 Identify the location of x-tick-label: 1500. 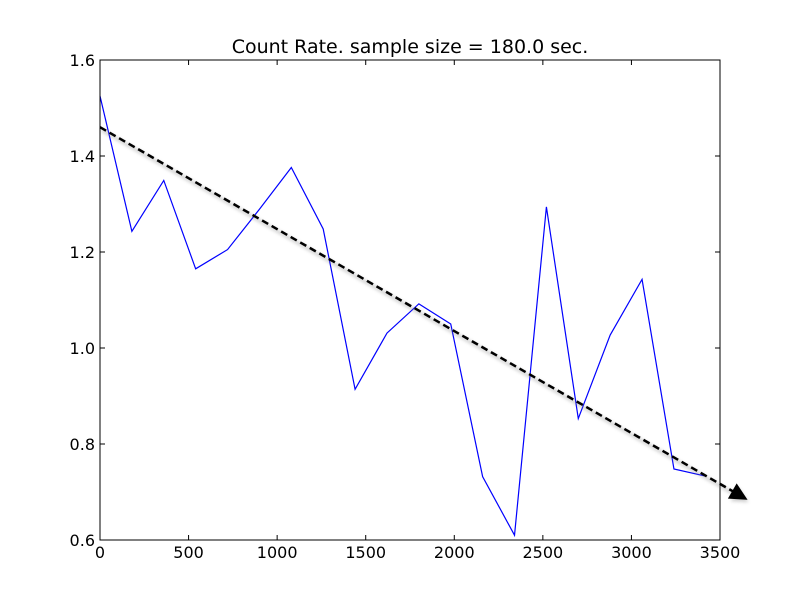
(365, 552).